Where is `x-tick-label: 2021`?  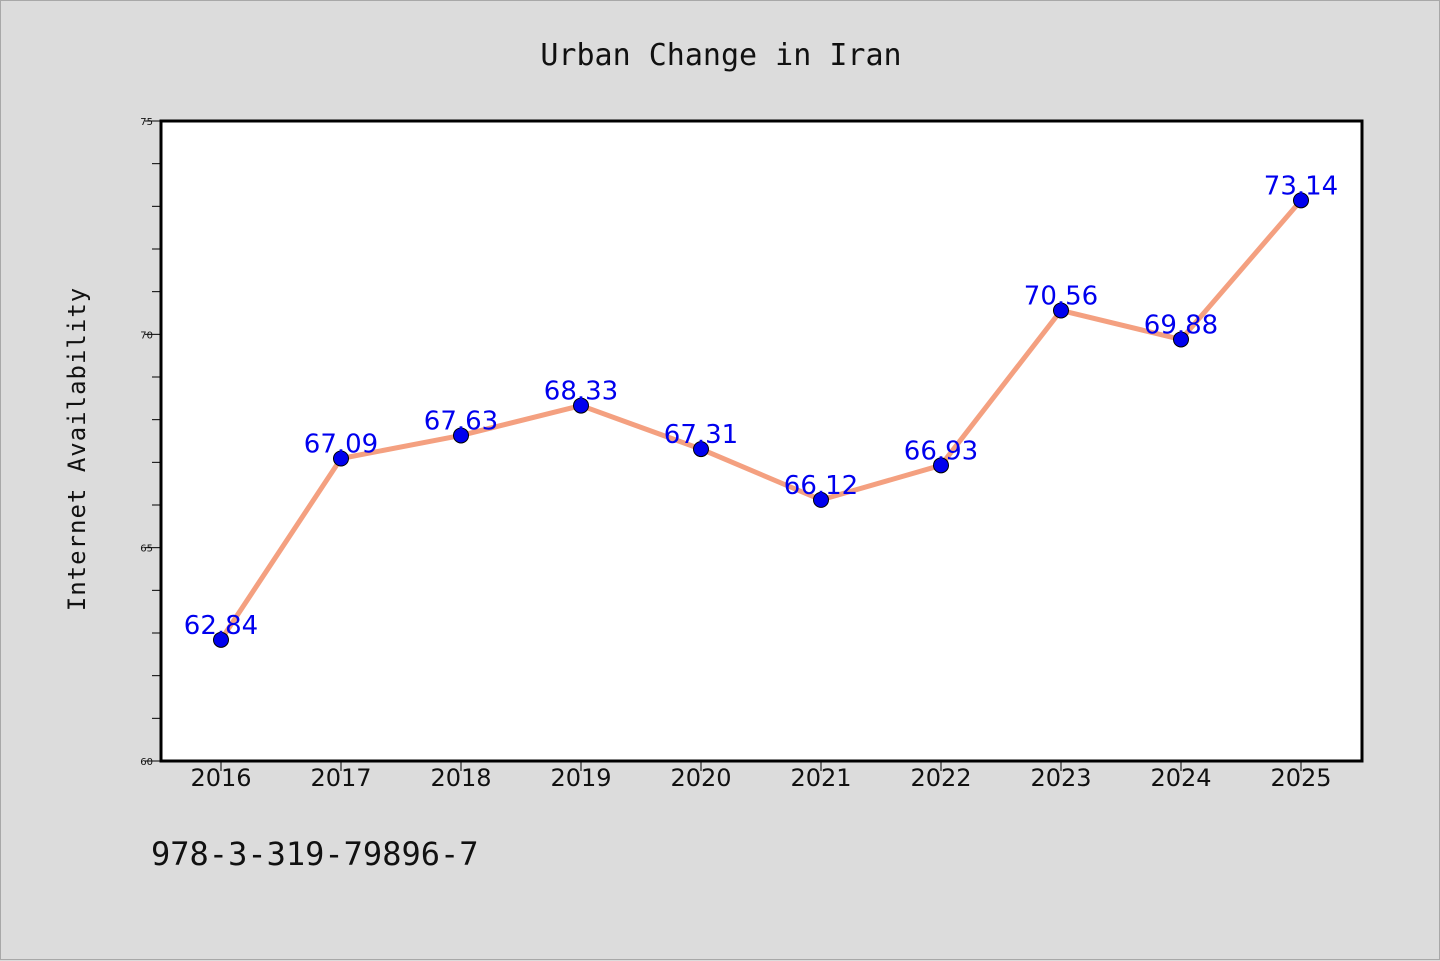 x-tick-label: 2021 is located at coordinates (820, 778).